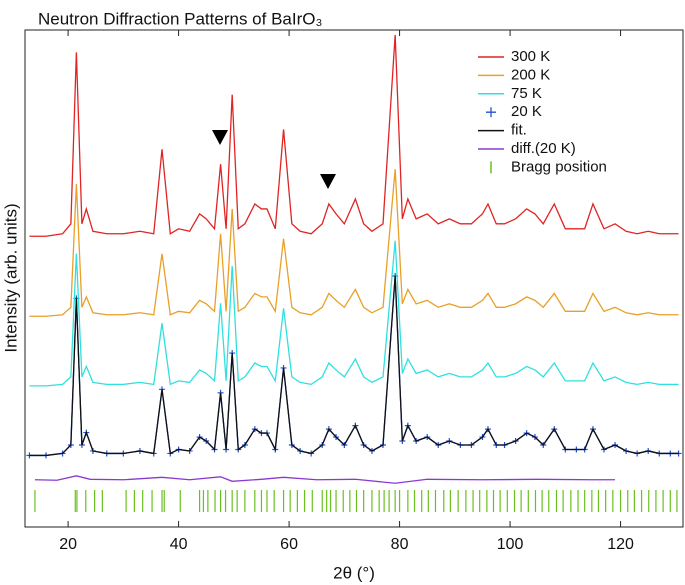 This screenshot has width=685, height=585. What do you see at coordinates (289, 544) in the screenshot?
I see `x-tick-label: 60` at bounding box center [289, 544].